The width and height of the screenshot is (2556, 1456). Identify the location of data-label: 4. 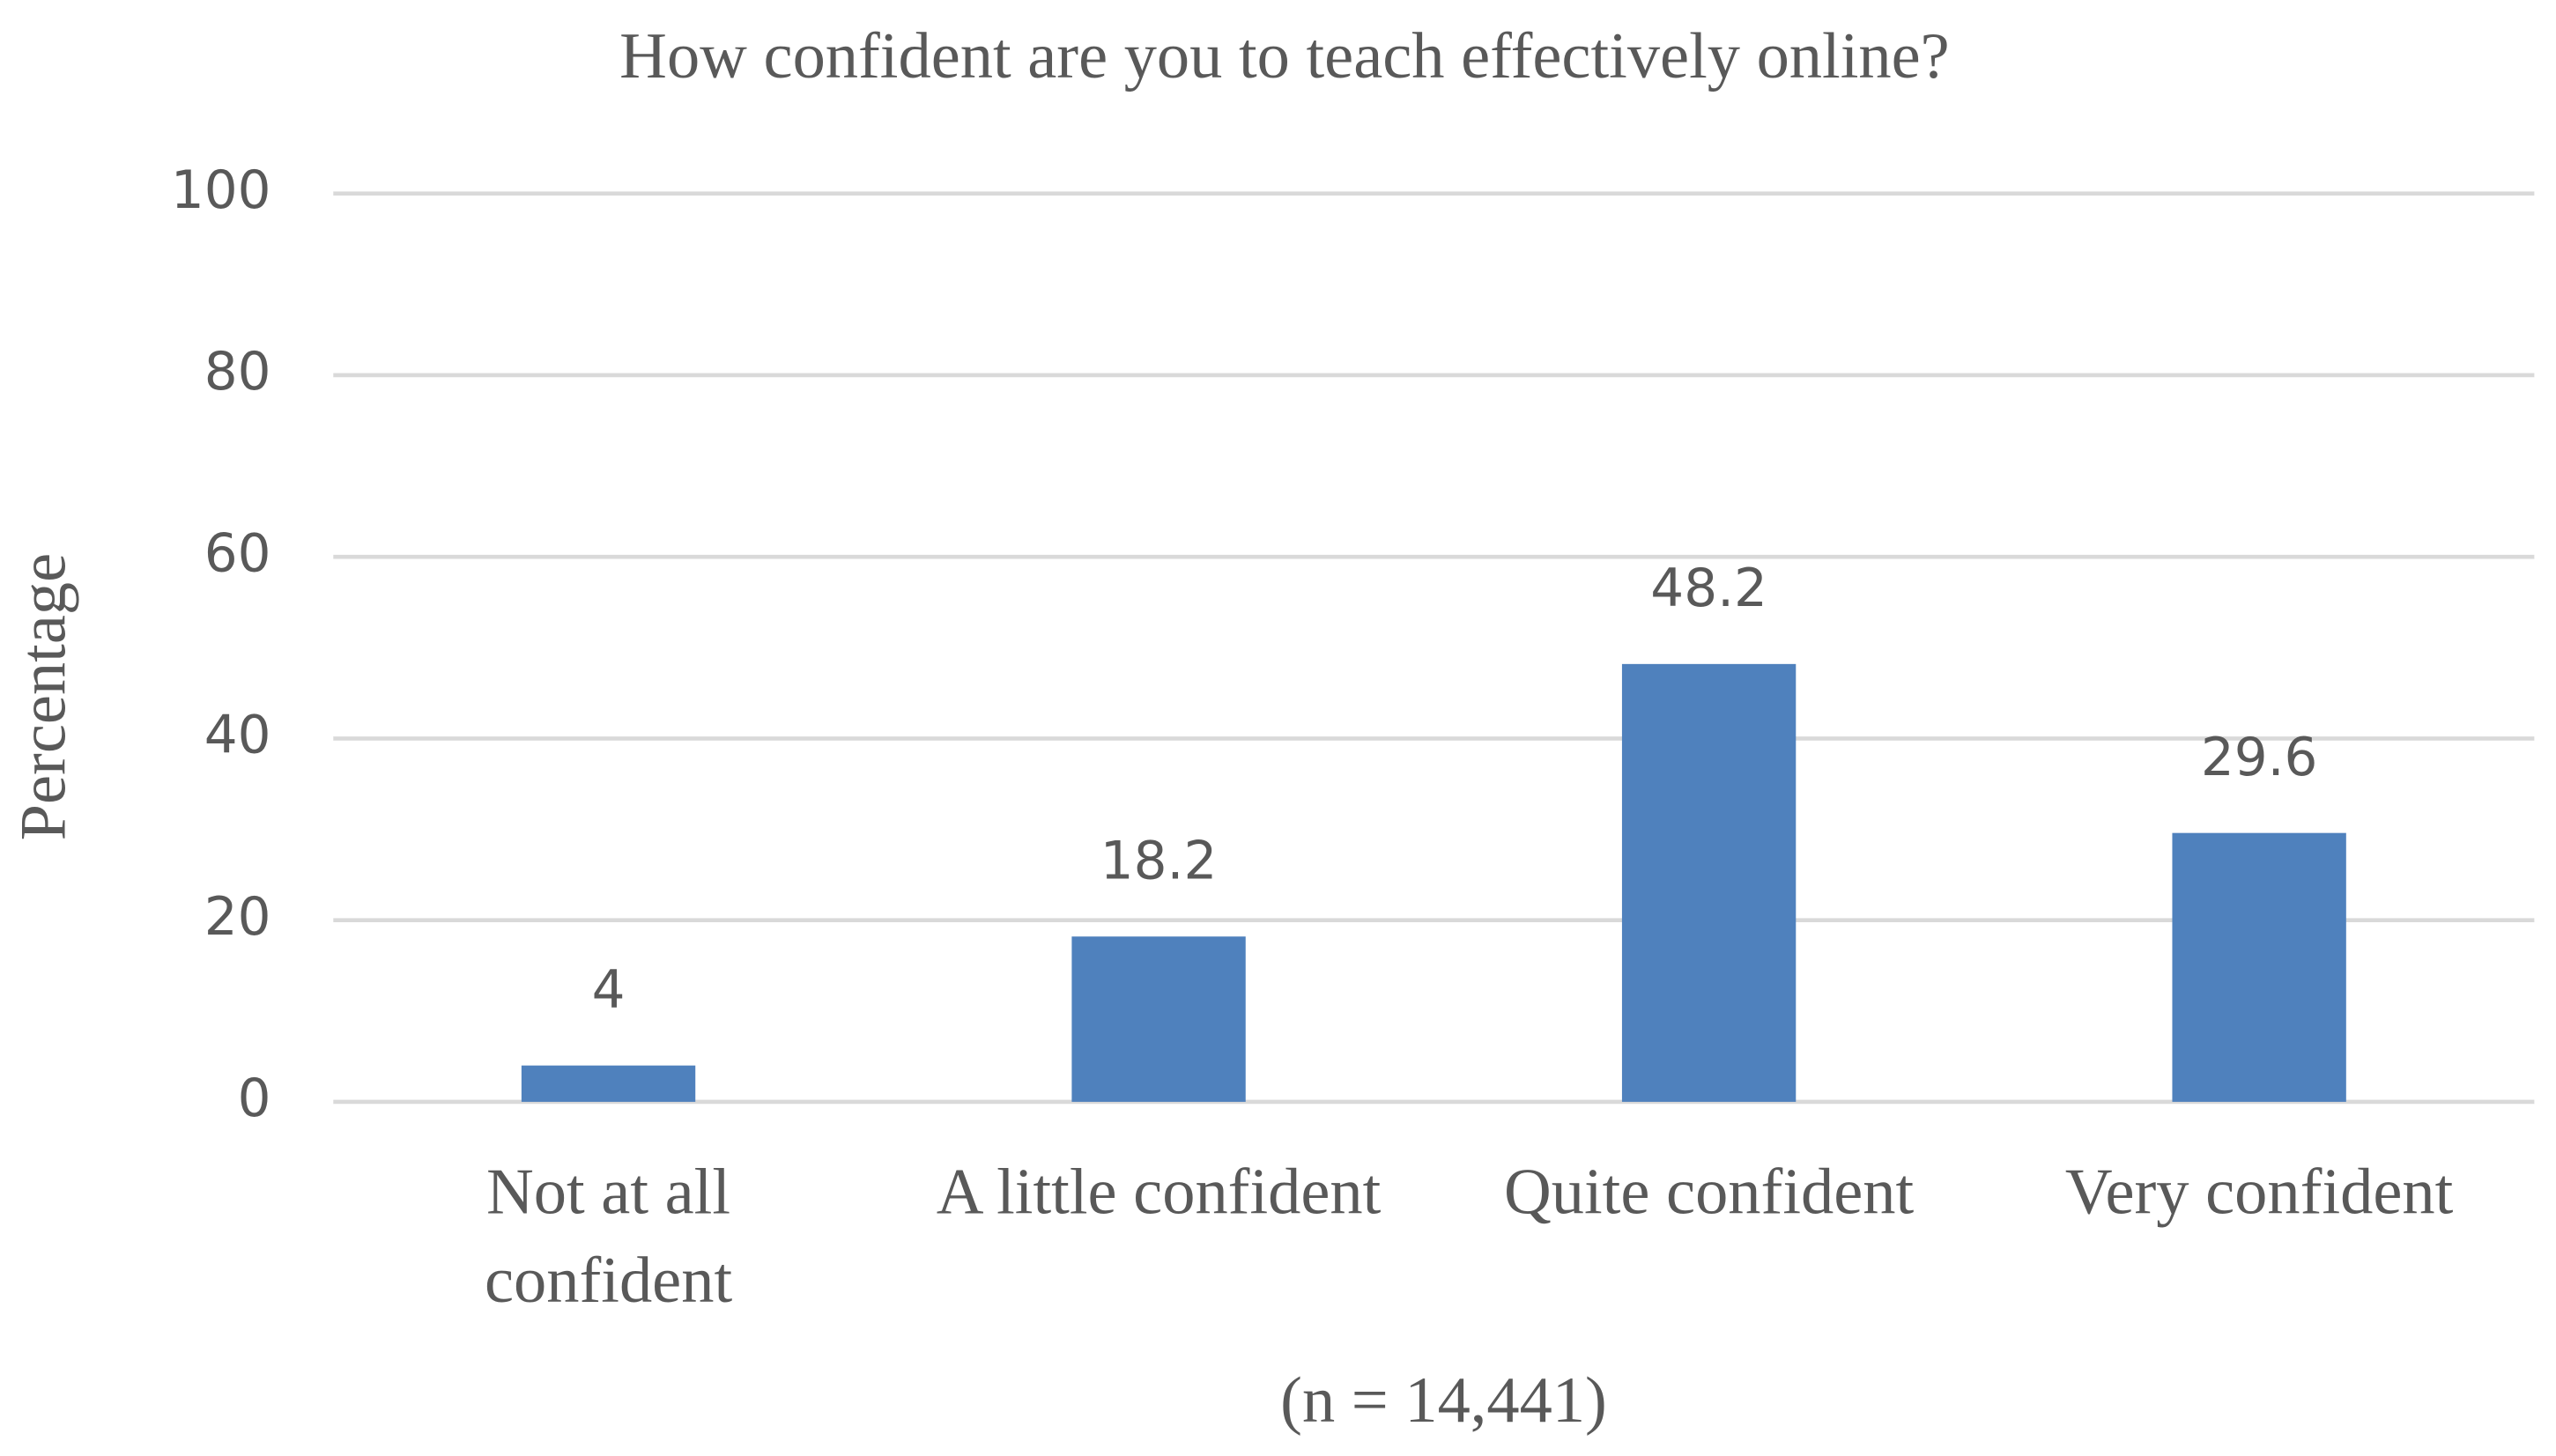
(609, 990).